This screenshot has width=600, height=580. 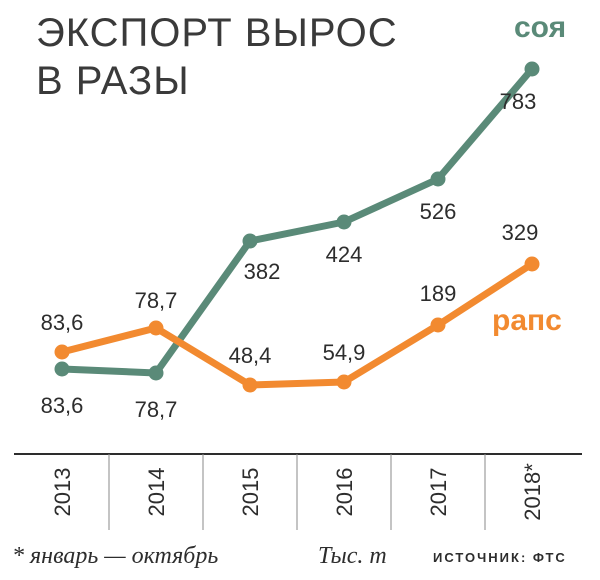 I want to click on chart-title-line-2: В РАЗЫ, so click(x=113, y=81).